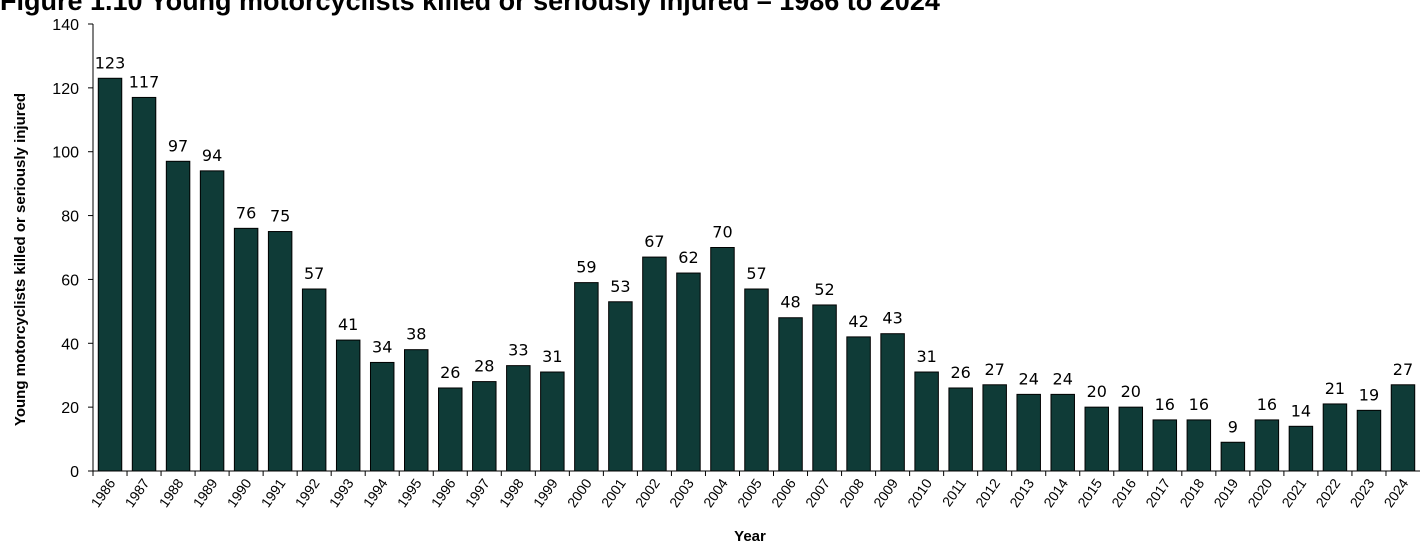  I want to click on data-label-1993: 41, so click(348, 324).